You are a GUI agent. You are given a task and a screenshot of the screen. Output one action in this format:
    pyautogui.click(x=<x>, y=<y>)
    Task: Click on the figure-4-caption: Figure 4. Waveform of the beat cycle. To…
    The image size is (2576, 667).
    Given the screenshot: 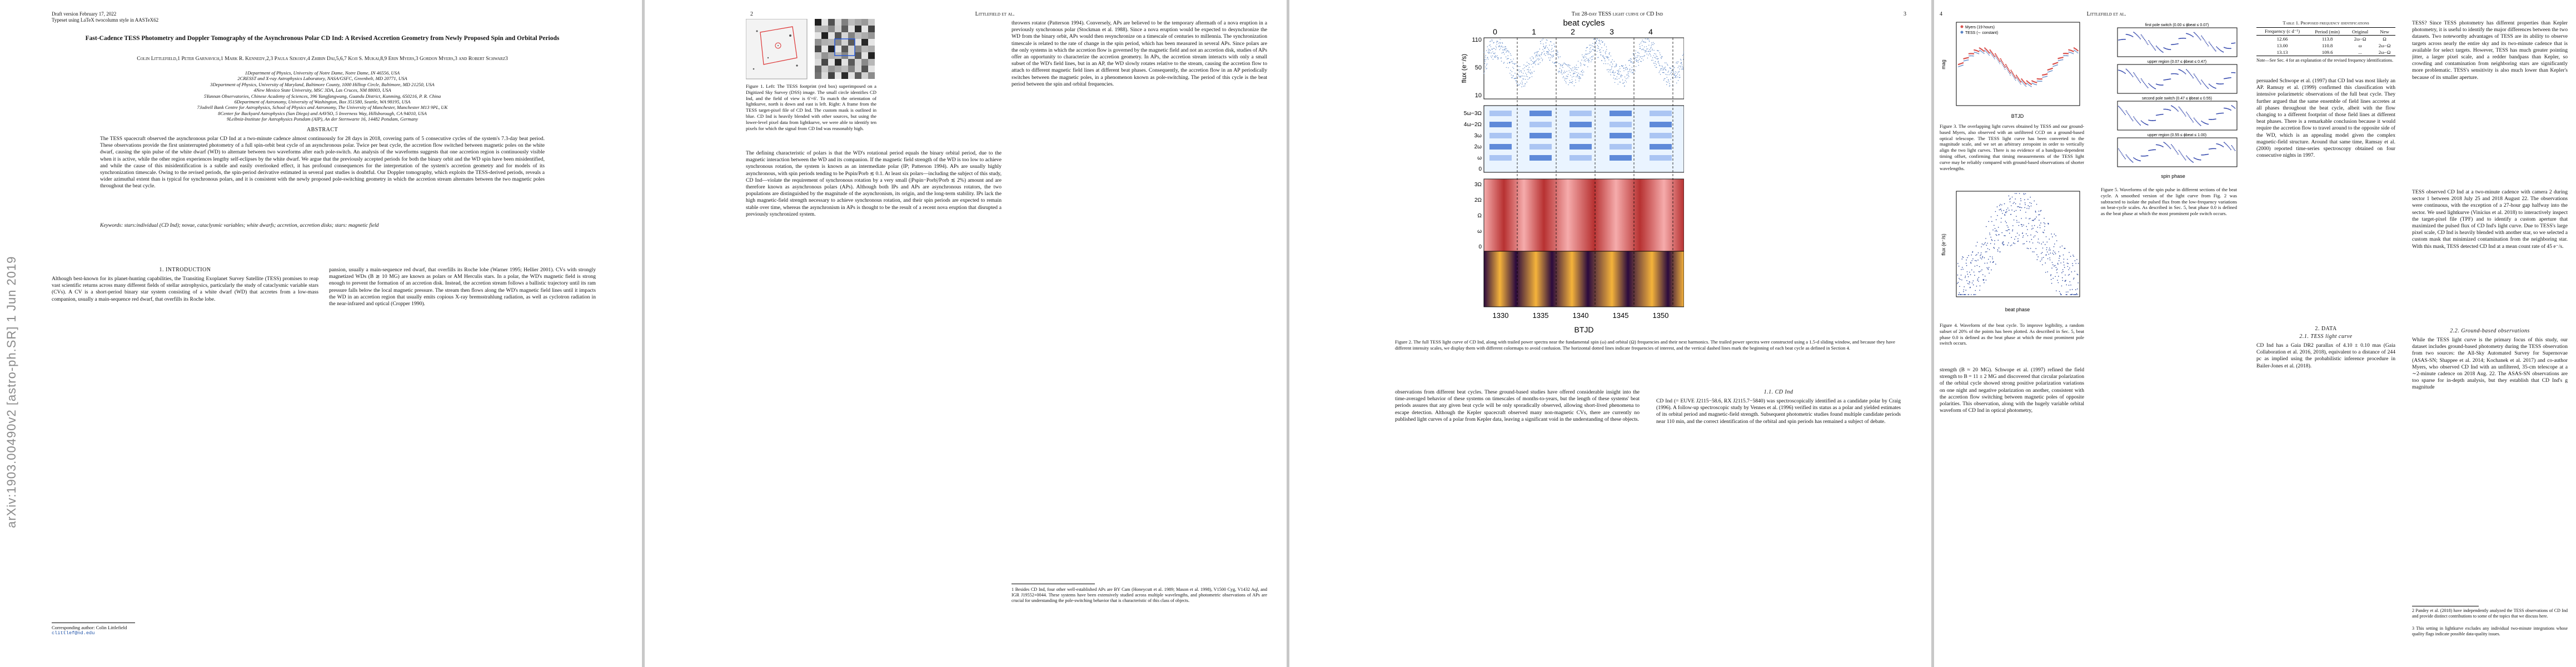 What is the action you would take?
    pyautogui.click(x=2012, y=334)
    